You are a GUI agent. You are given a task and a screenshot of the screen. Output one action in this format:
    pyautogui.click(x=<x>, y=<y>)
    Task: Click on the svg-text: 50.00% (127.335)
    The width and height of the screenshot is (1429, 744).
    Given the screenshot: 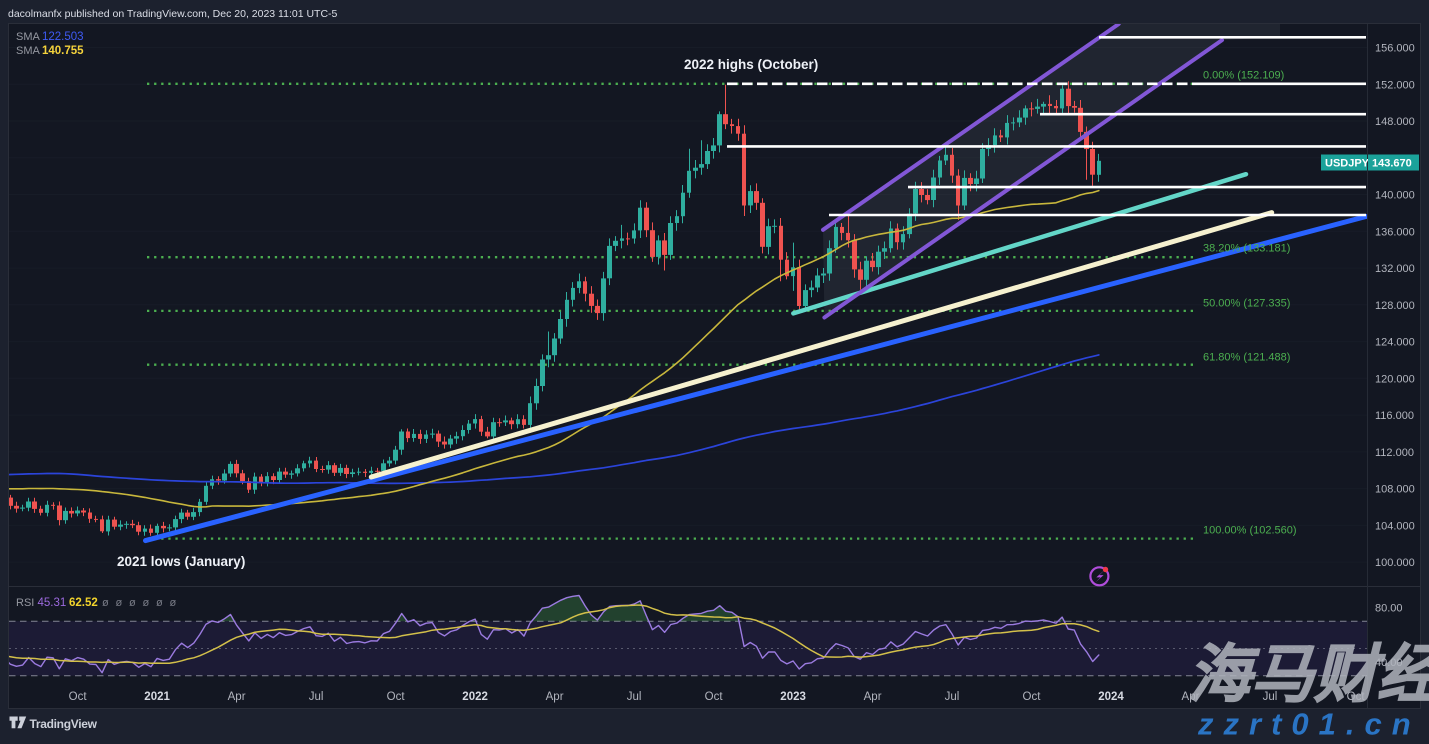 What is the action you would take?
    pyautogui.click(x=1246, y=304)
    